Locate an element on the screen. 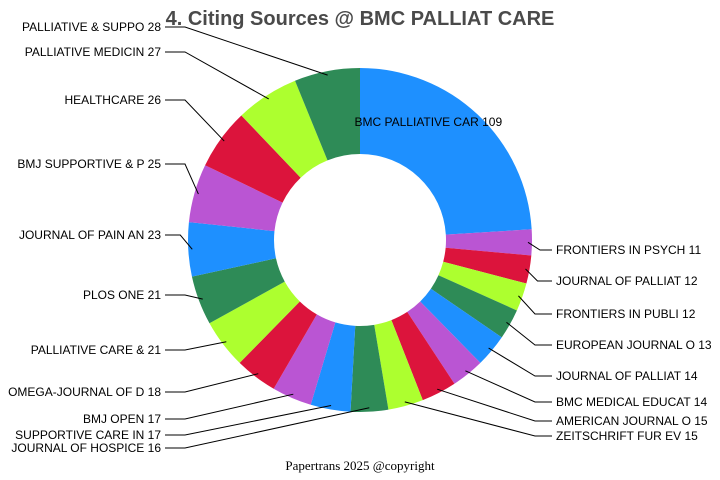  slice-label-frontiers-in-psych-1: FRONTIERS IN PSYCH 11 is located at coordinates (628, 250).